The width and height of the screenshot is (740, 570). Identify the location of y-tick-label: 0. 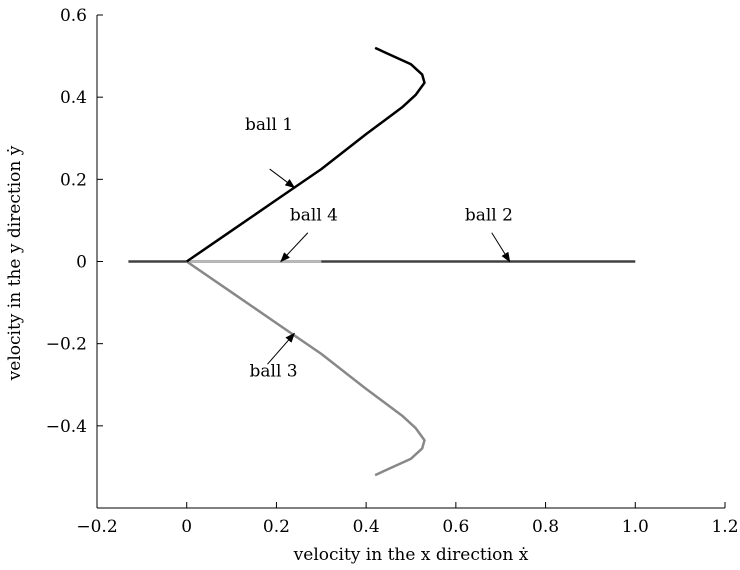
(81, 263).